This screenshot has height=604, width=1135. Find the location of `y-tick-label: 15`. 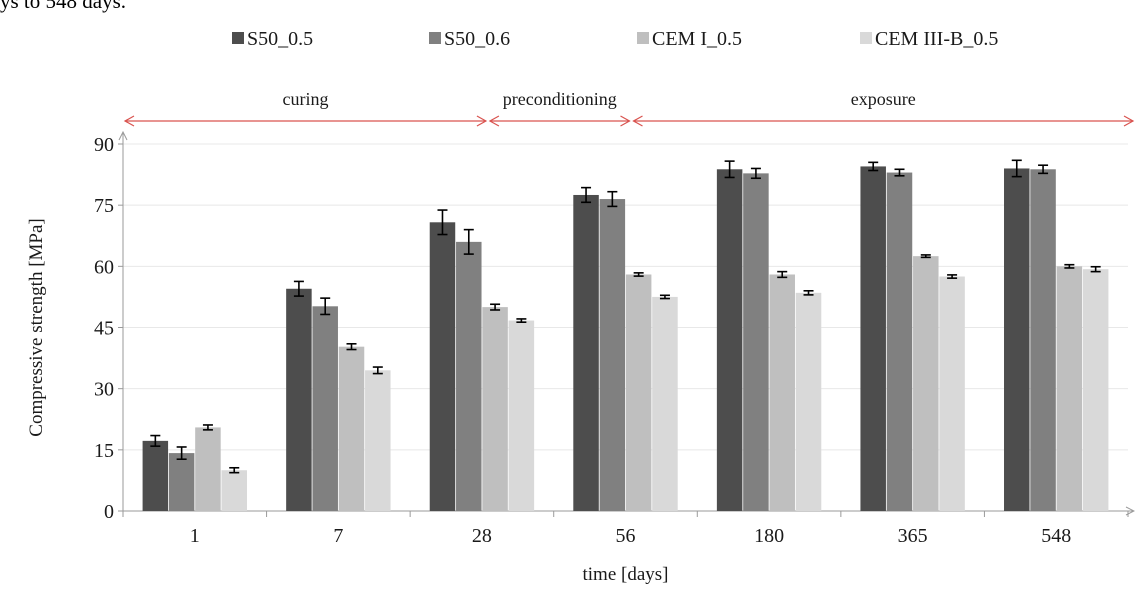

y-tick-label: 15 is located at coordinates (104, 451).